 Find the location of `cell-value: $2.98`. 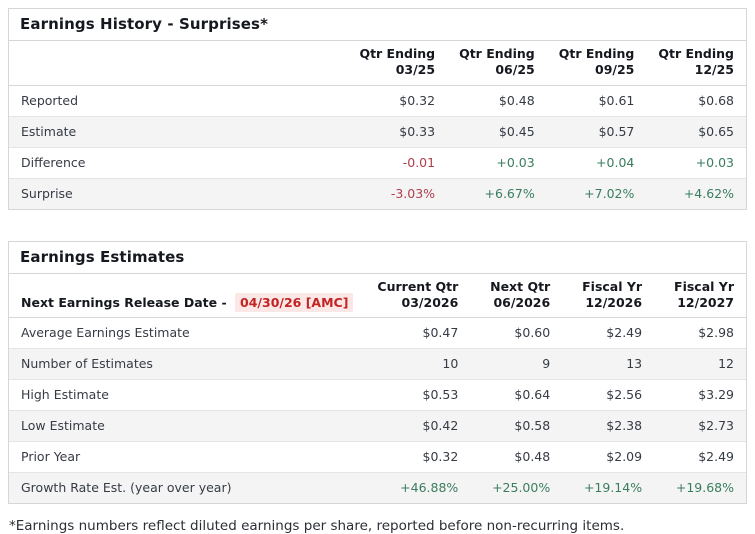

cell-value: $2.98 is located at coordinates (716, 332).